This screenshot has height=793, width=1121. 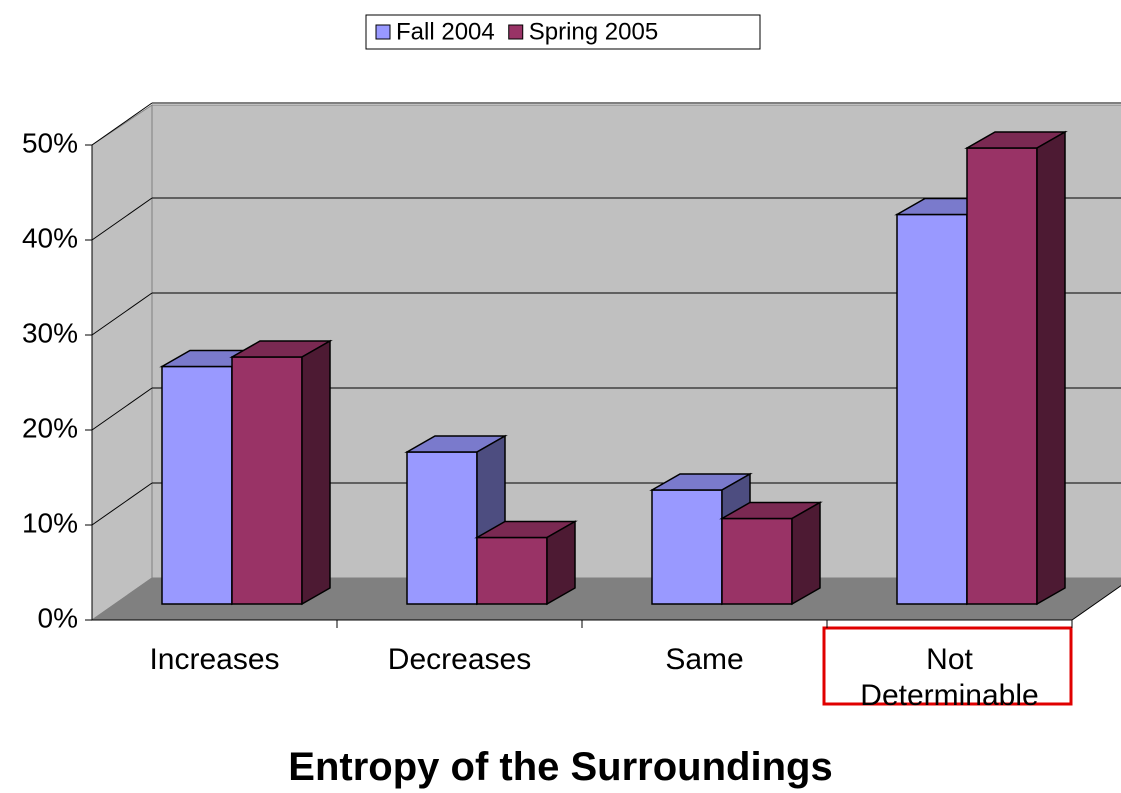 I want to click on x-tick-label: Same, so click(x=704, y=659).